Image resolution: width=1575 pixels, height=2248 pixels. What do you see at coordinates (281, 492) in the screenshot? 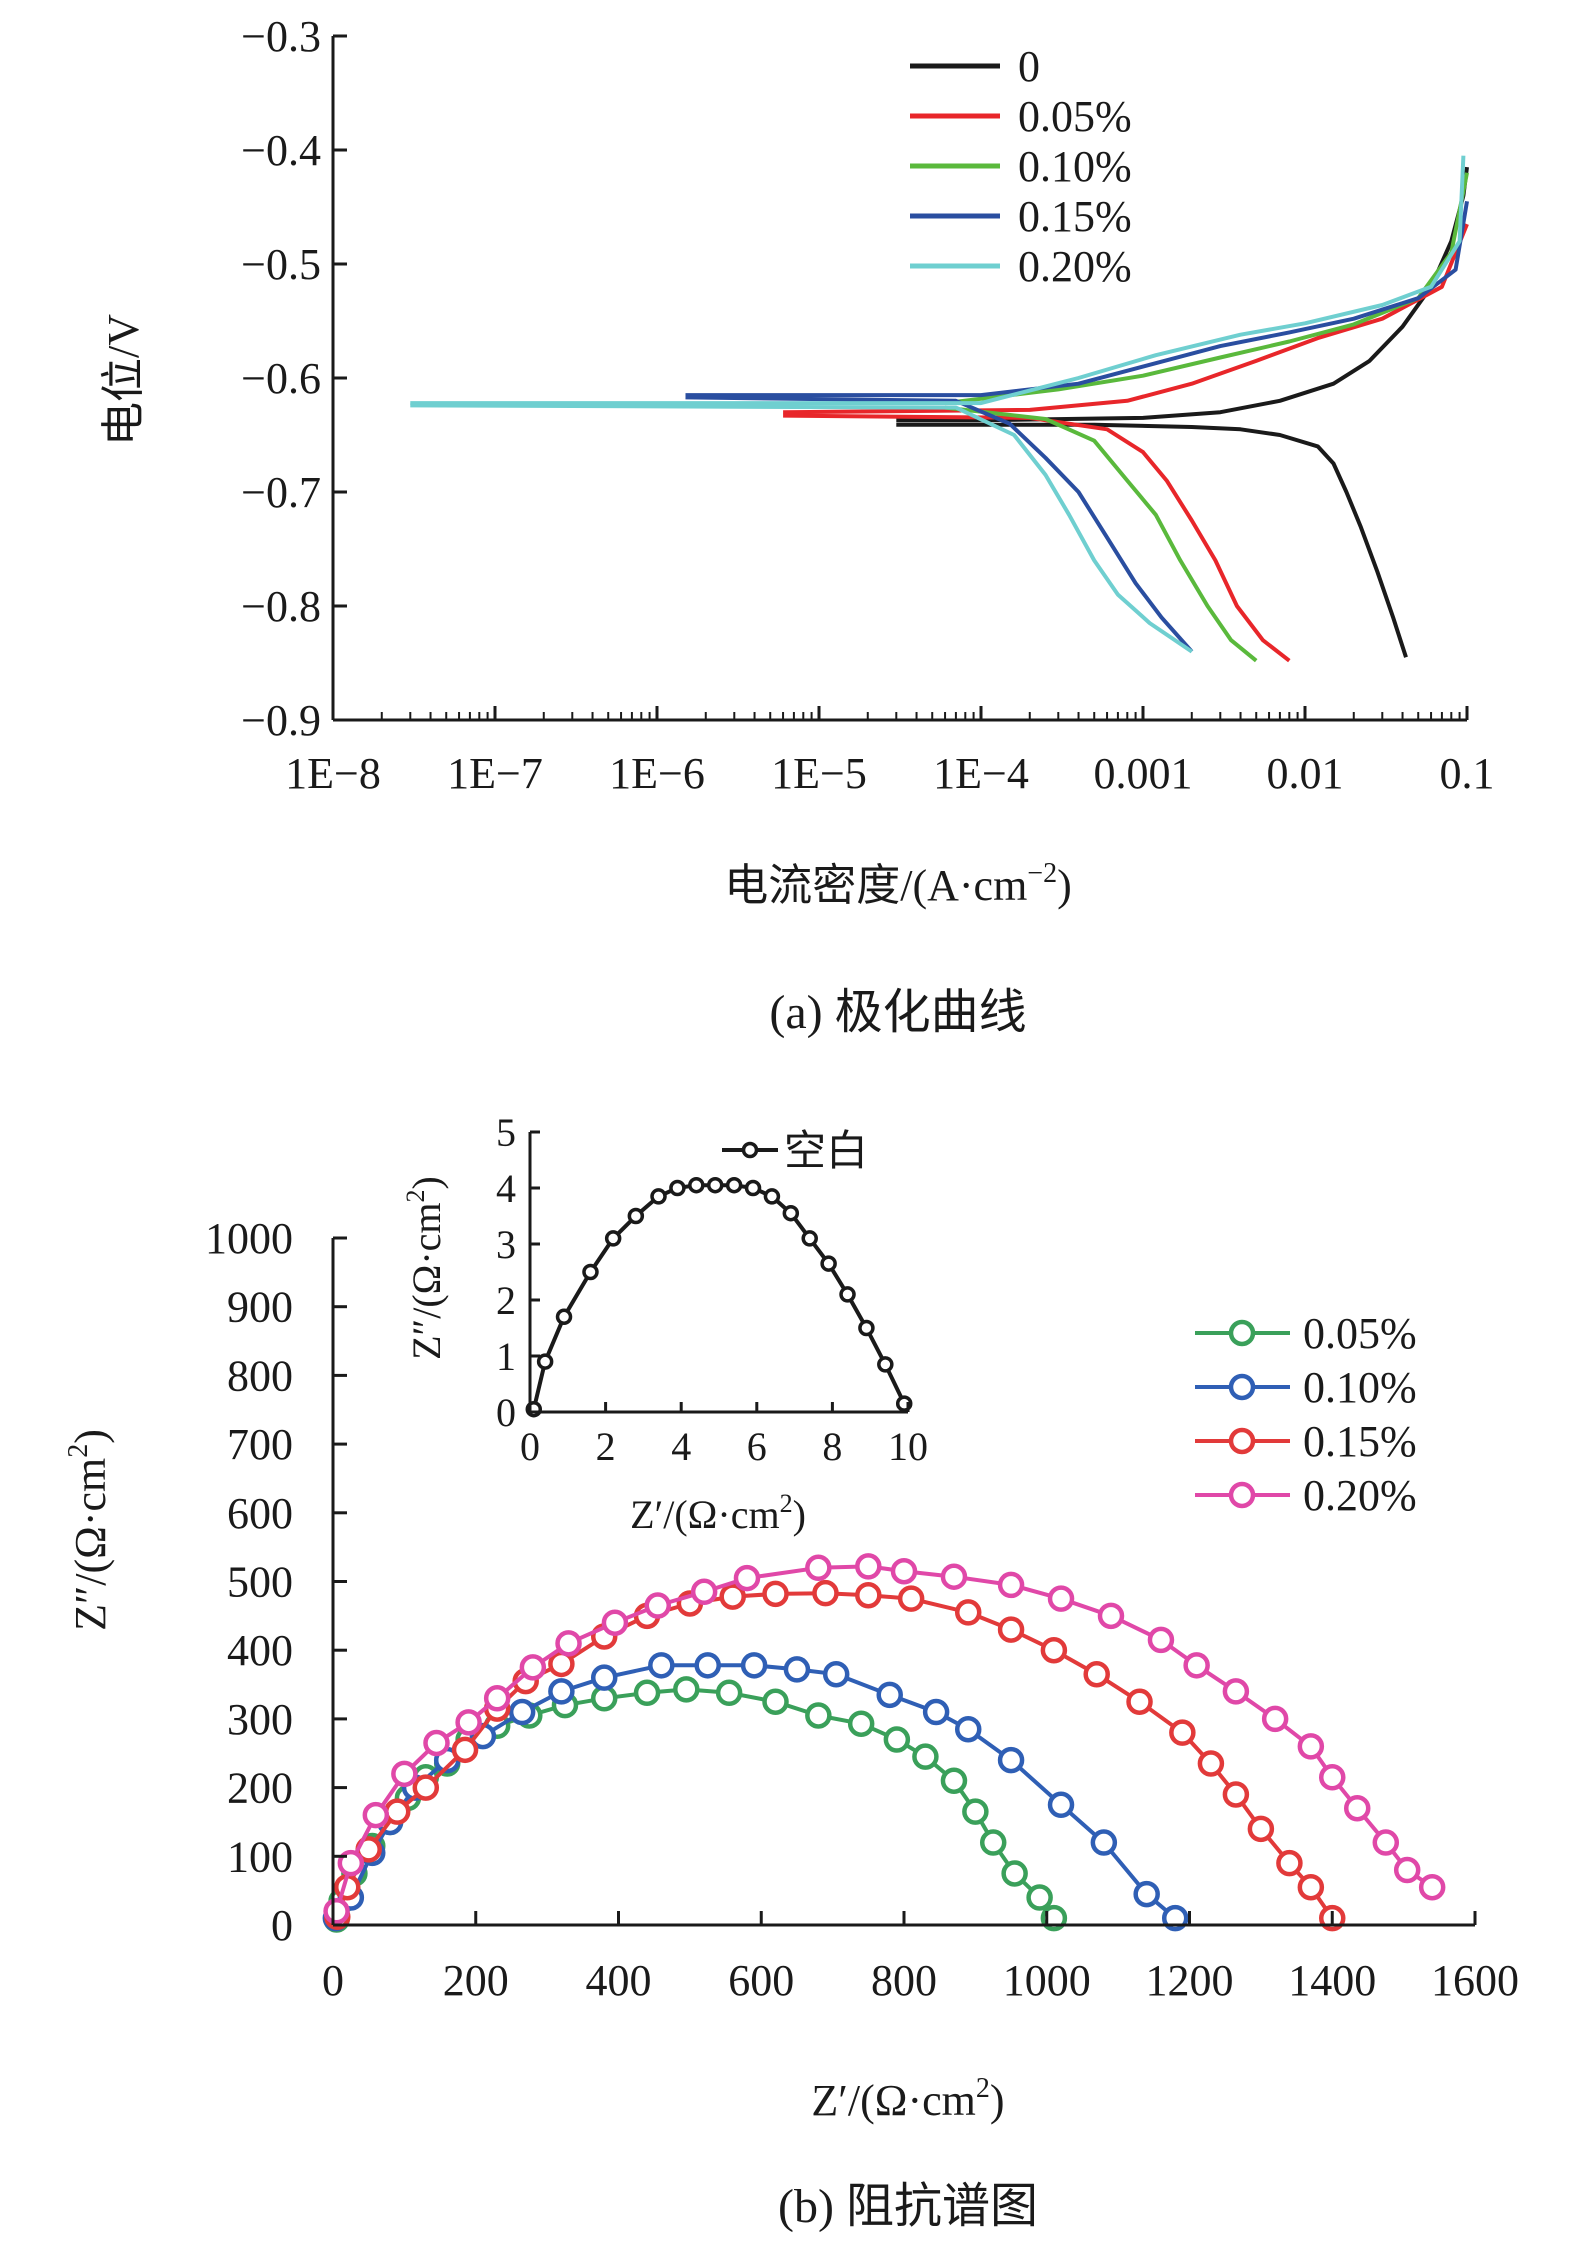
I see `polarization-y-tick-label: −0.7` at bounding box center [281, 492].